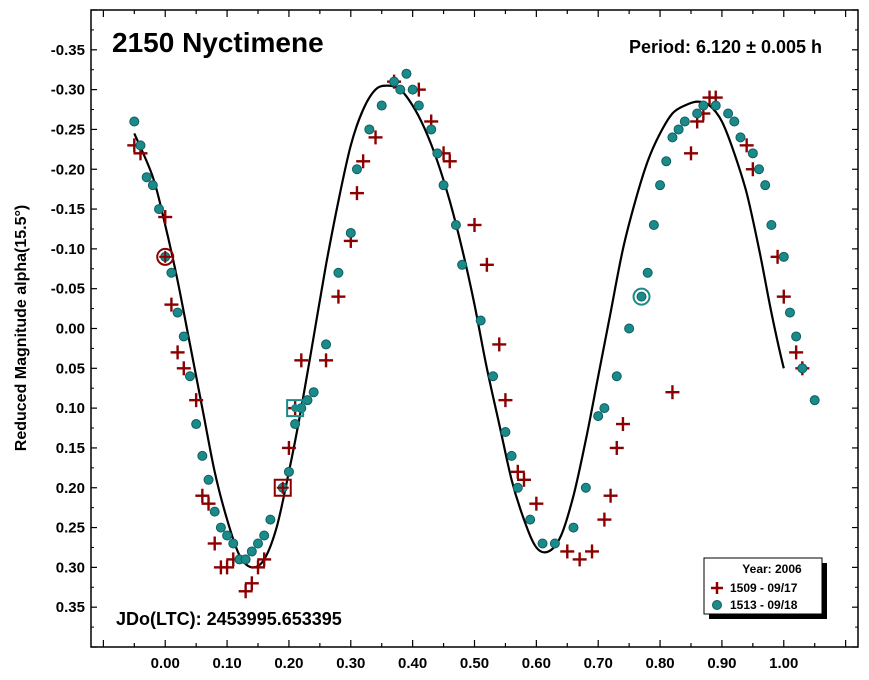 This screenshot has height=680, width=869. What do you see at coordinates (70, 567) in the screenshot?
I see `y-tick-label: 0.30` at bounding box center [70, 567].